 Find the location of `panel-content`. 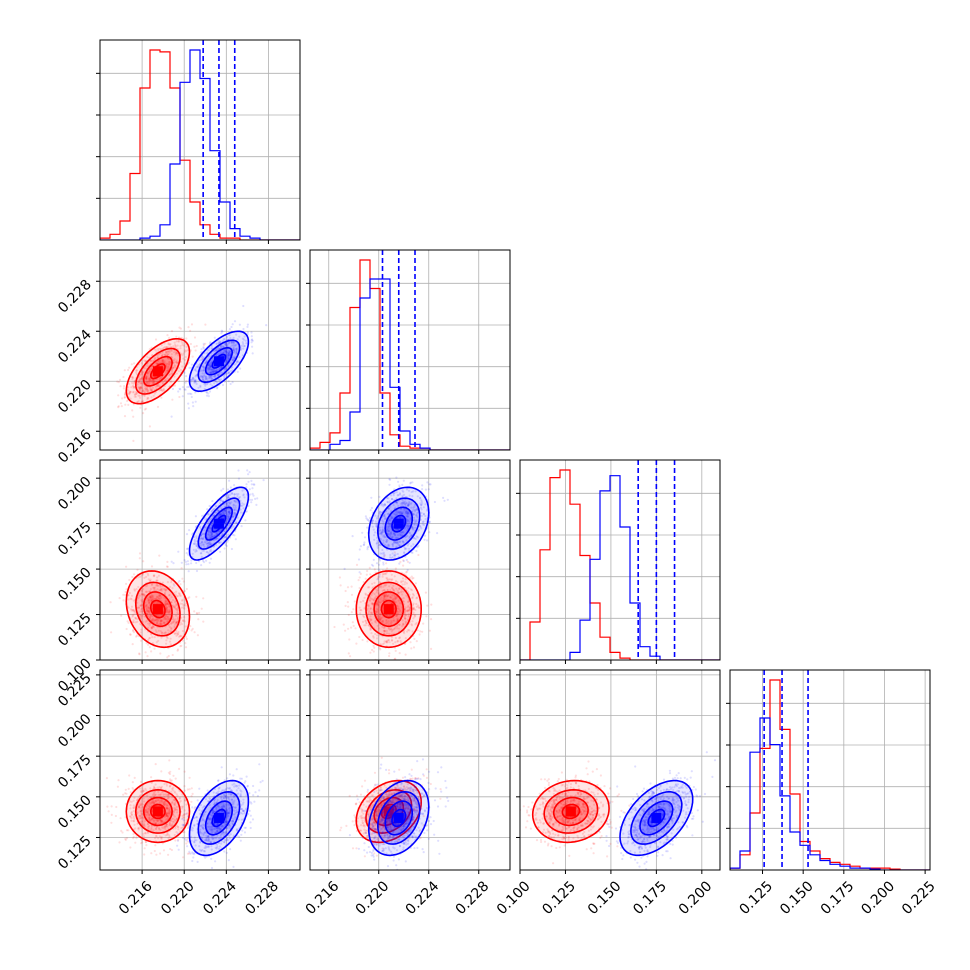

panel-content is located at coordinates (200, 770).